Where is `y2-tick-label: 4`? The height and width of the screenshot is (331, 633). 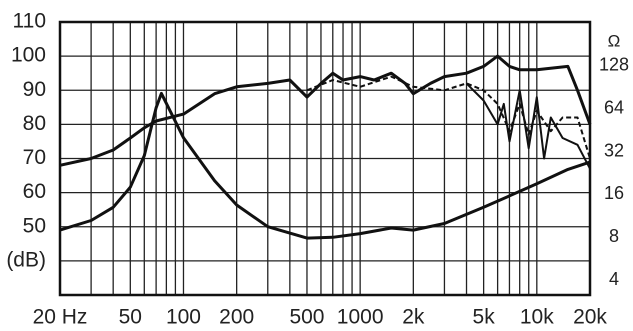
y2-tick-label: 4 is located at coordinates (614, 279).